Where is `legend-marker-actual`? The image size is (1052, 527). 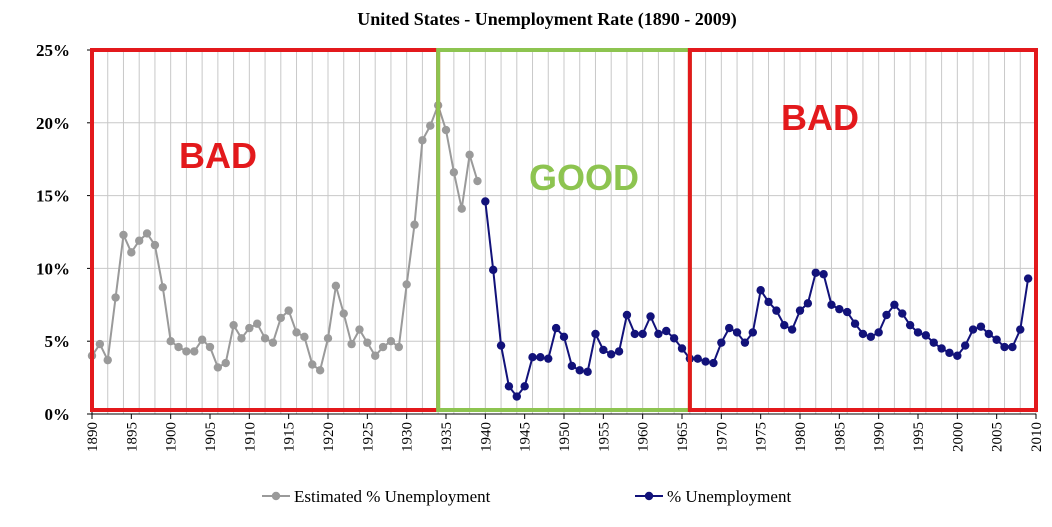 legend-marker-actual is located at coordinates (649, 496).